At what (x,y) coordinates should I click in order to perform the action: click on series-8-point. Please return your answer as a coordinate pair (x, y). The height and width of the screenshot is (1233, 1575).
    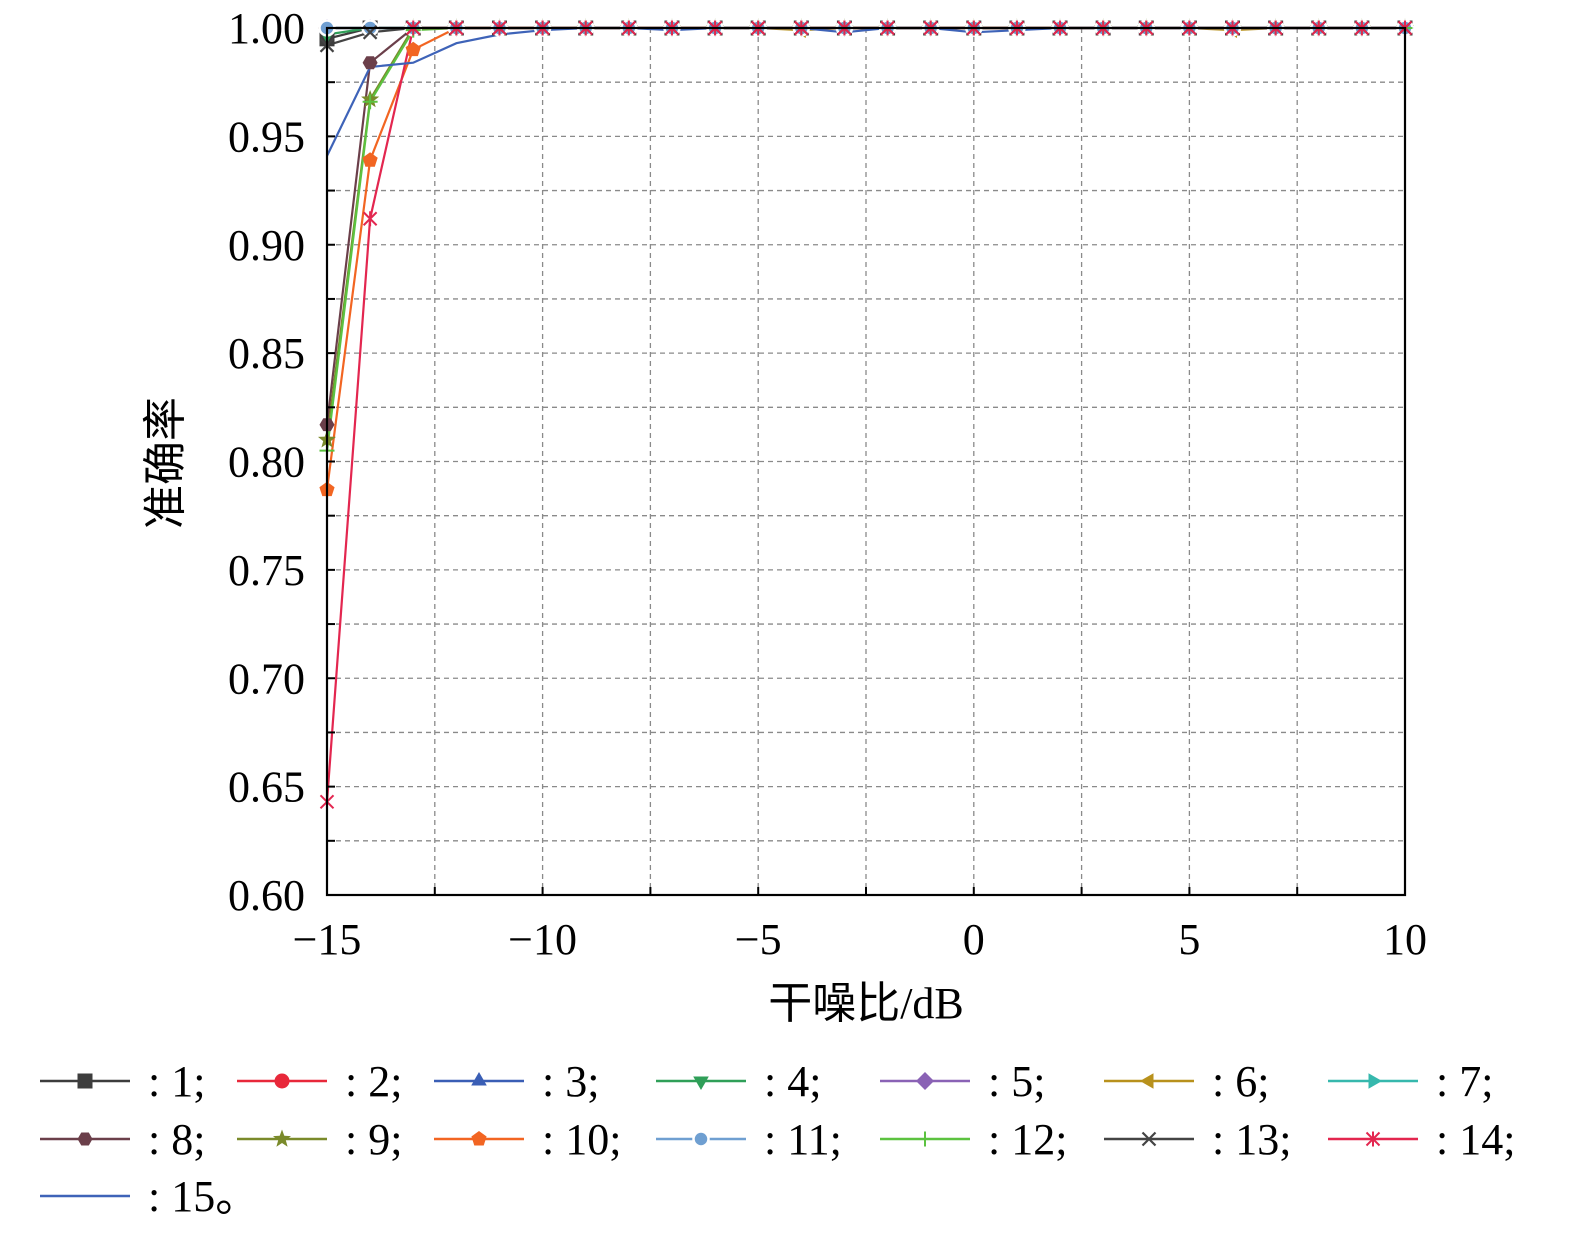
    Looking at the image, I should click on (370, 63).